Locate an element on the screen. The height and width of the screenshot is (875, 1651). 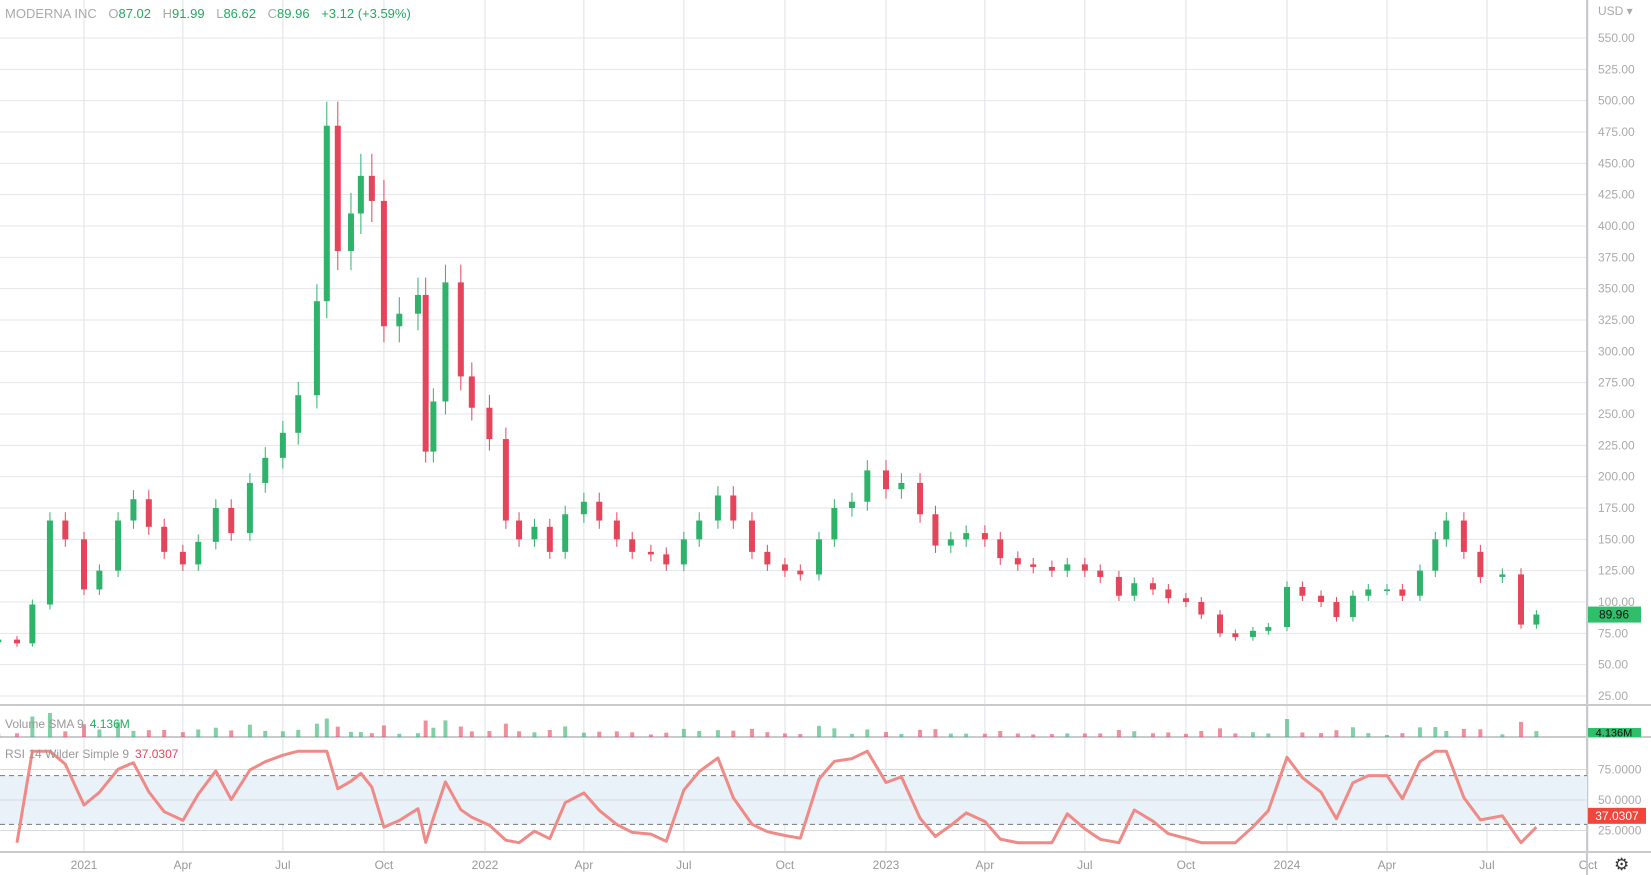
y-tick-label: 100.00 is located at coordinates (1616, 602).